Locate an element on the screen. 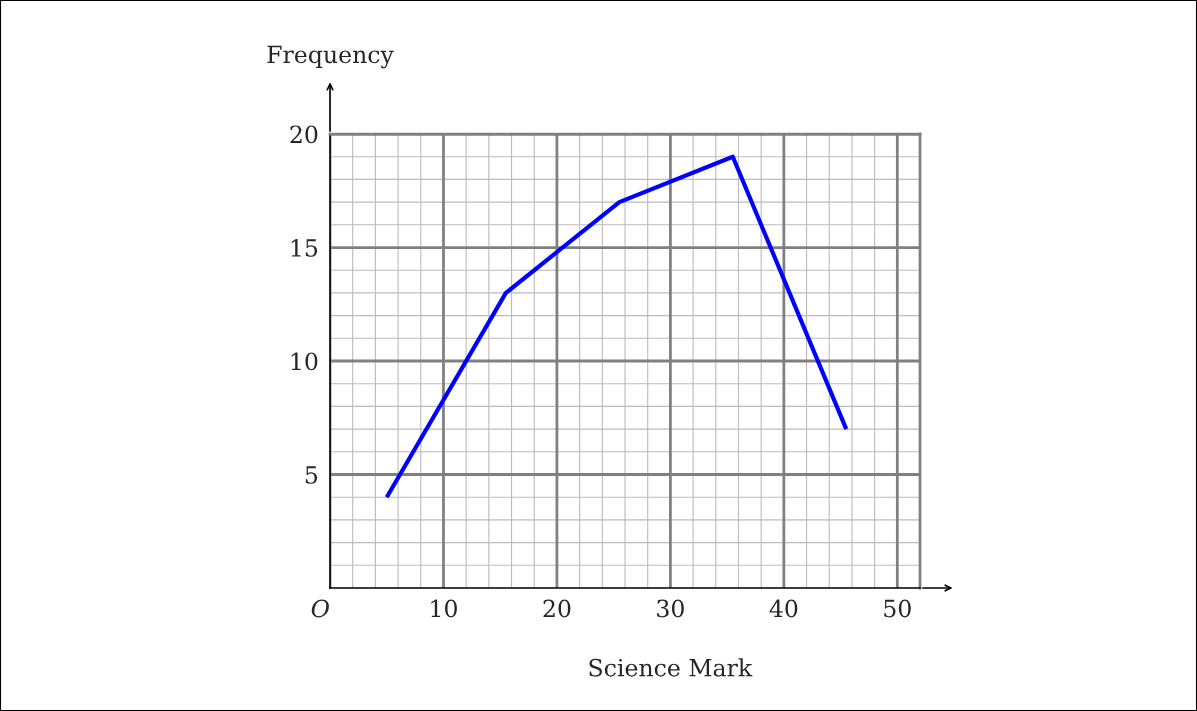 The height and width of the screenshot is (711, 1197). y-tick-label: 15 is located at coordinates (304, 247).